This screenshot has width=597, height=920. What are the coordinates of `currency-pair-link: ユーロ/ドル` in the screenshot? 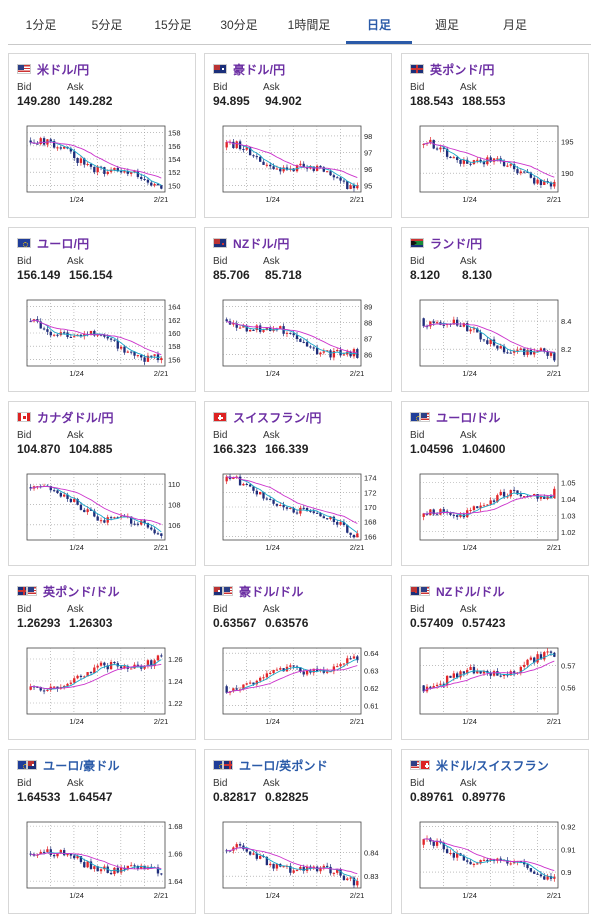 It's located at (468, 417).